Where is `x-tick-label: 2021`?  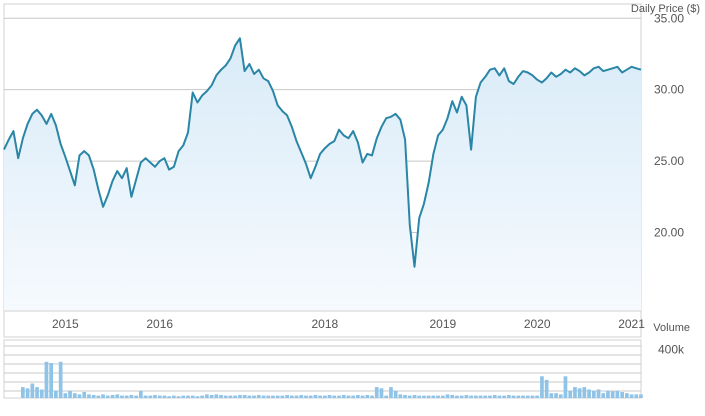 x-tick-label: 2021 is located at coordinates (631, 324).